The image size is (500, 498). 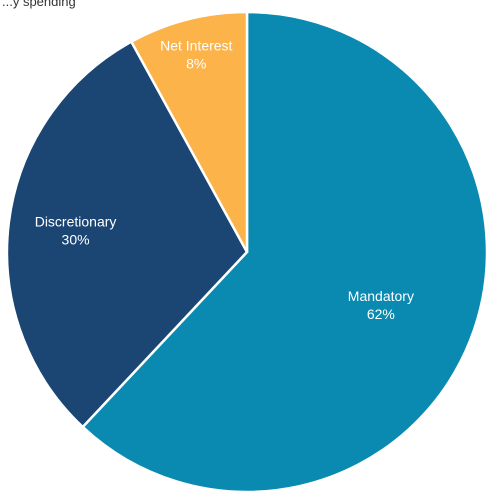 What do you see at coordinates (381, 296) in the screenshot?
I see `slice-label-mandatory: Mandatory` at bounding box center [381, 296].